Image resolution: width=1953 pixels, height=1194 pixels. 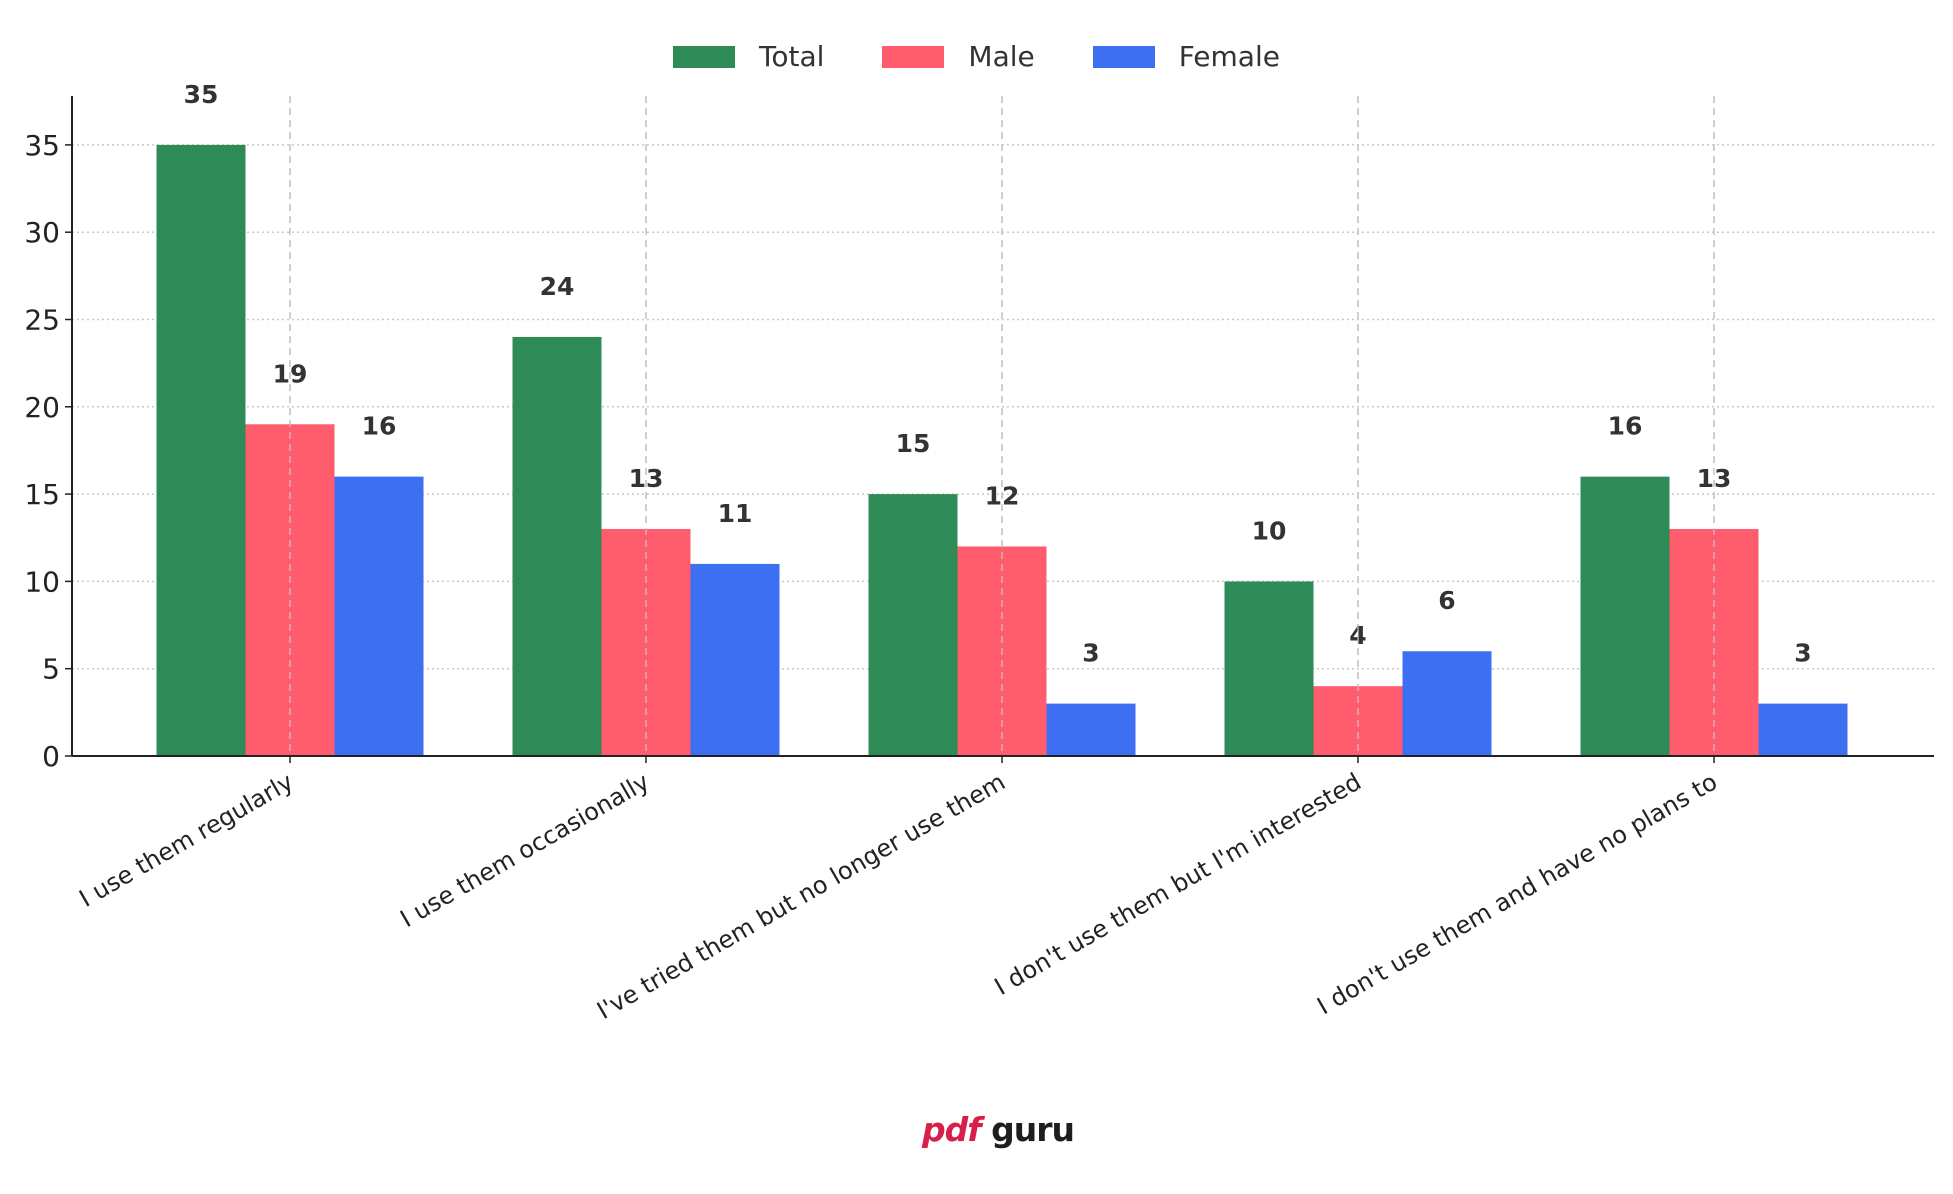 What do you see at coordinates (51, 756) in the screenshot?
I see `y-tick-label: 0` at bounding box center [51, 756].